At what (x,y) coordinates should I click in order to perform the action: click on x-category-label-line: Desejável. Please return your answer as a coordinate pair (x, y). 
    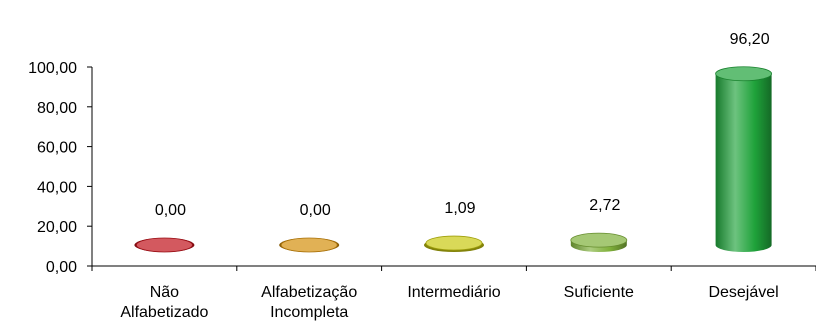
    Looking at the image, I should click on (743, 292).